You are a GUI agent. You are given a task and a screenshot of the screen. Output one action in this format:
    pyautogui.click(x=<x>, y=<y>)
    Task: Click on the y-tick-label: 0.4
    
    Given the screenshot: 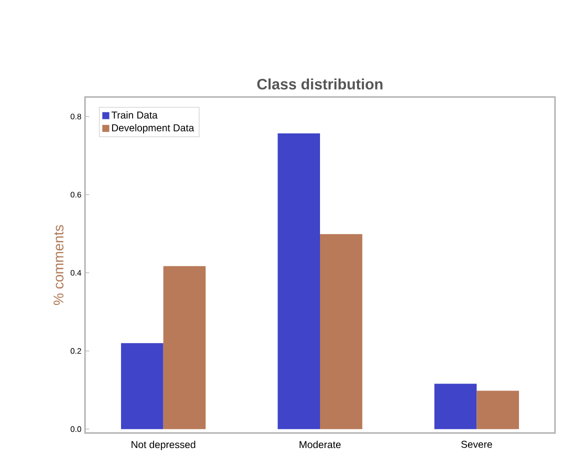 What is the action you would take?
    pyautogui.click(x=76, y=273)
    